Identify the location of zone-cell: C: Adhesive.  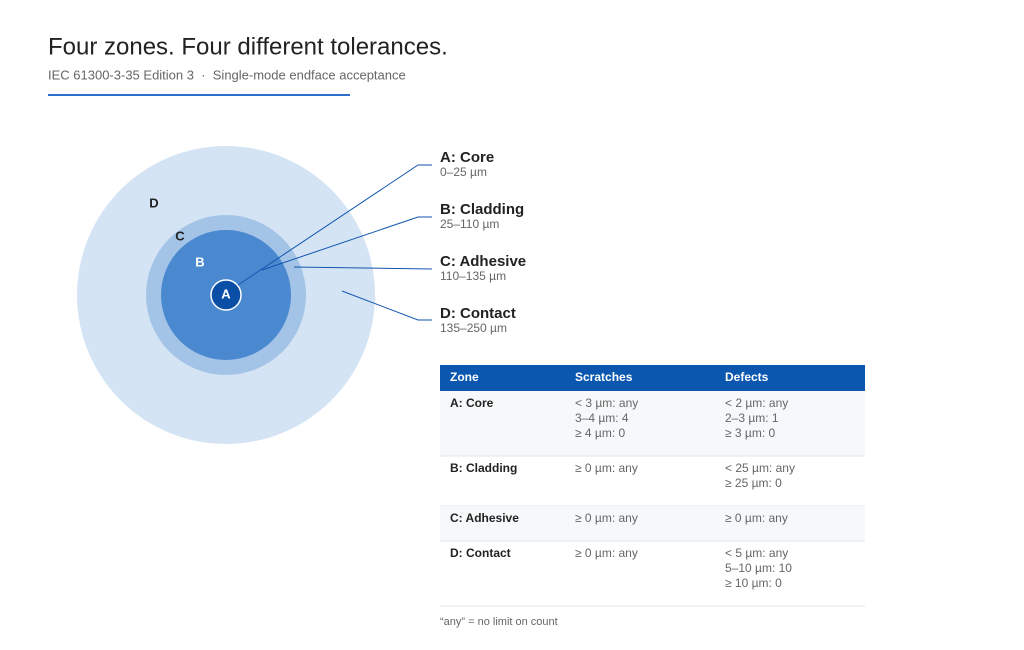
(484, 518).